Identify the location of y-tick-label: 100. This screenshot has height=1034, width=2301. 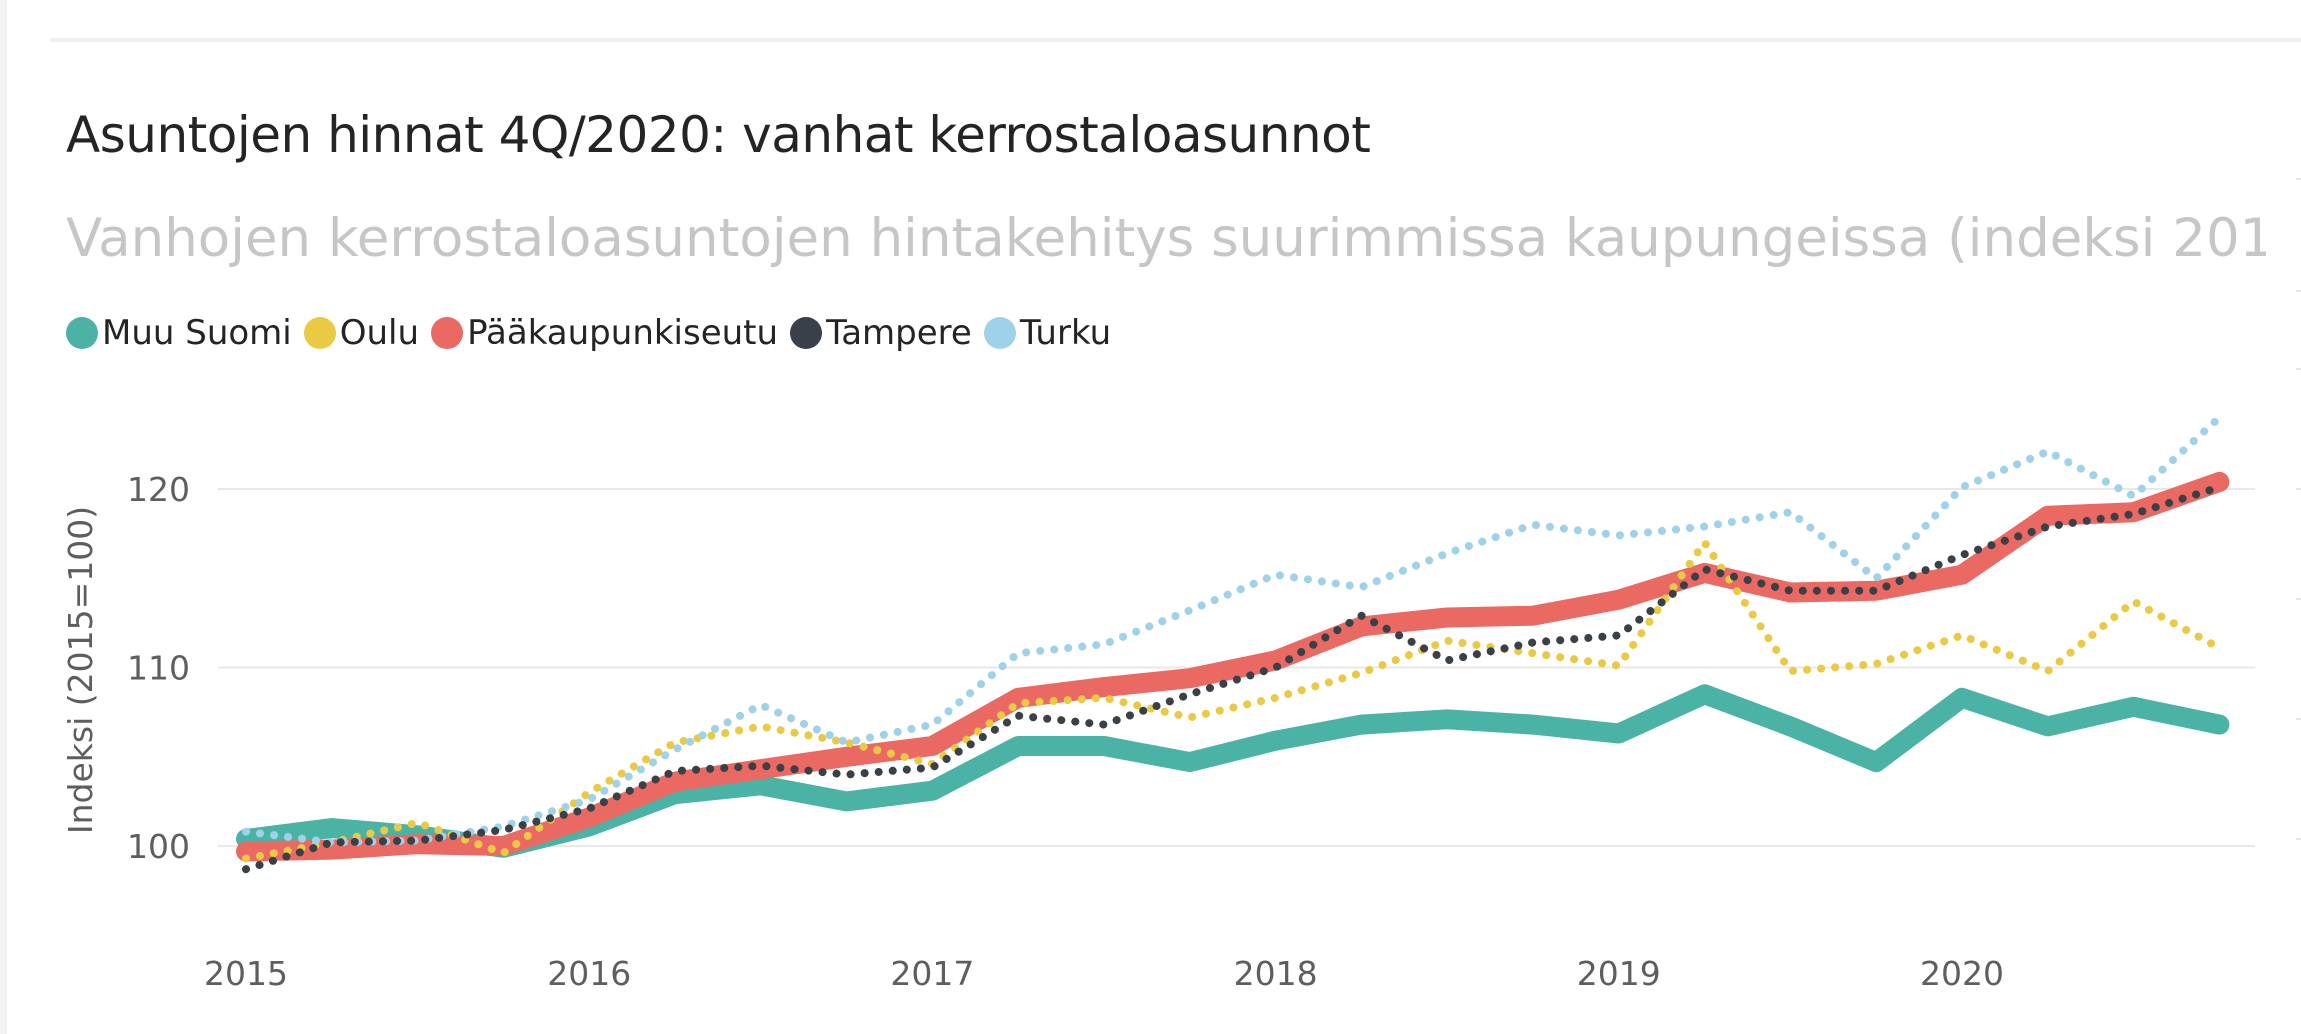
(158, 846).